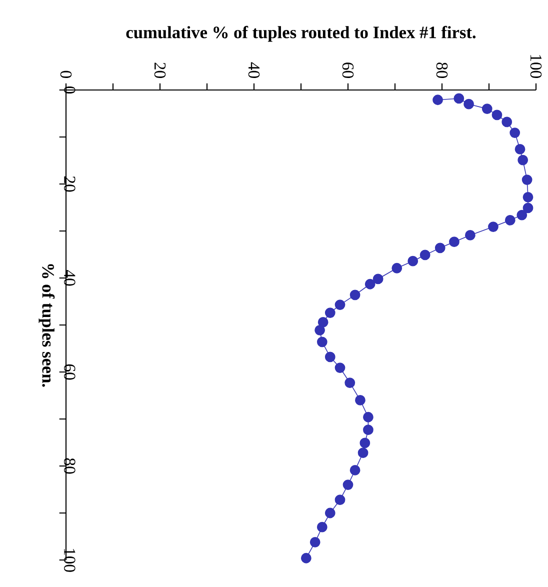 Image resolution: width=548 pixels, height=587 pixels. I want to click on x-tick-label: 20, so click(160, 70).